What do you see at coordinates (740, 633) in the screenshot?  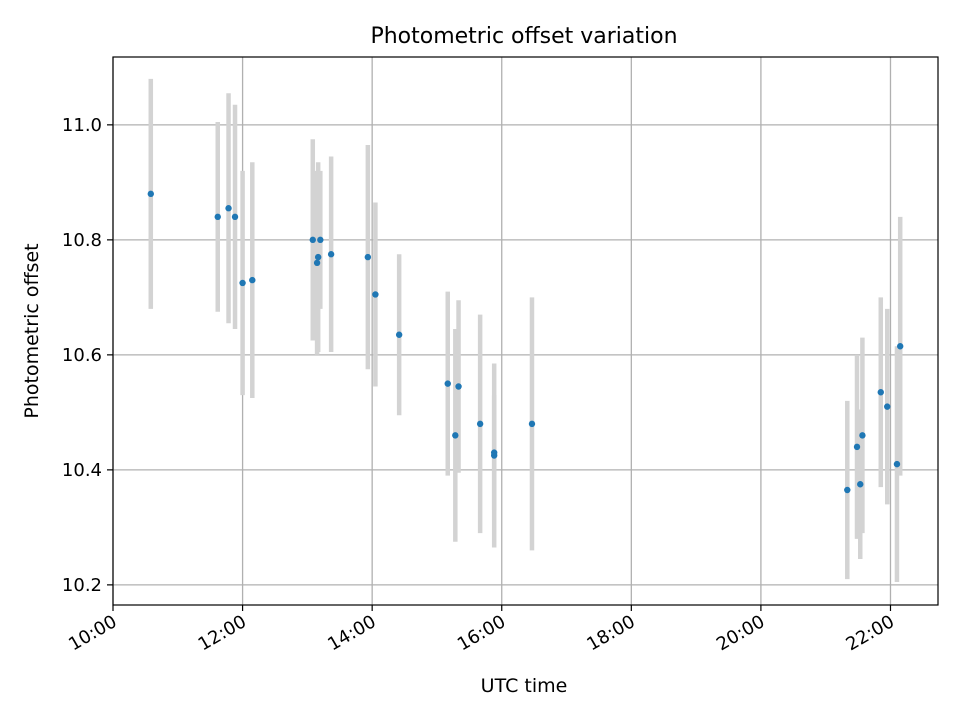 I see `x-tick-label: 20:00` at bounding box center [740, 633].